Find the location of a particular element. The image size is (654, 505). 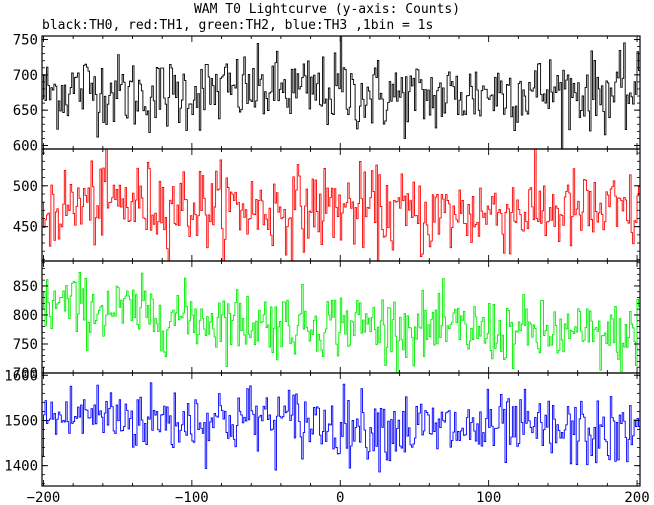

y-tick-label: 500 is located at coordinates (25, 187).